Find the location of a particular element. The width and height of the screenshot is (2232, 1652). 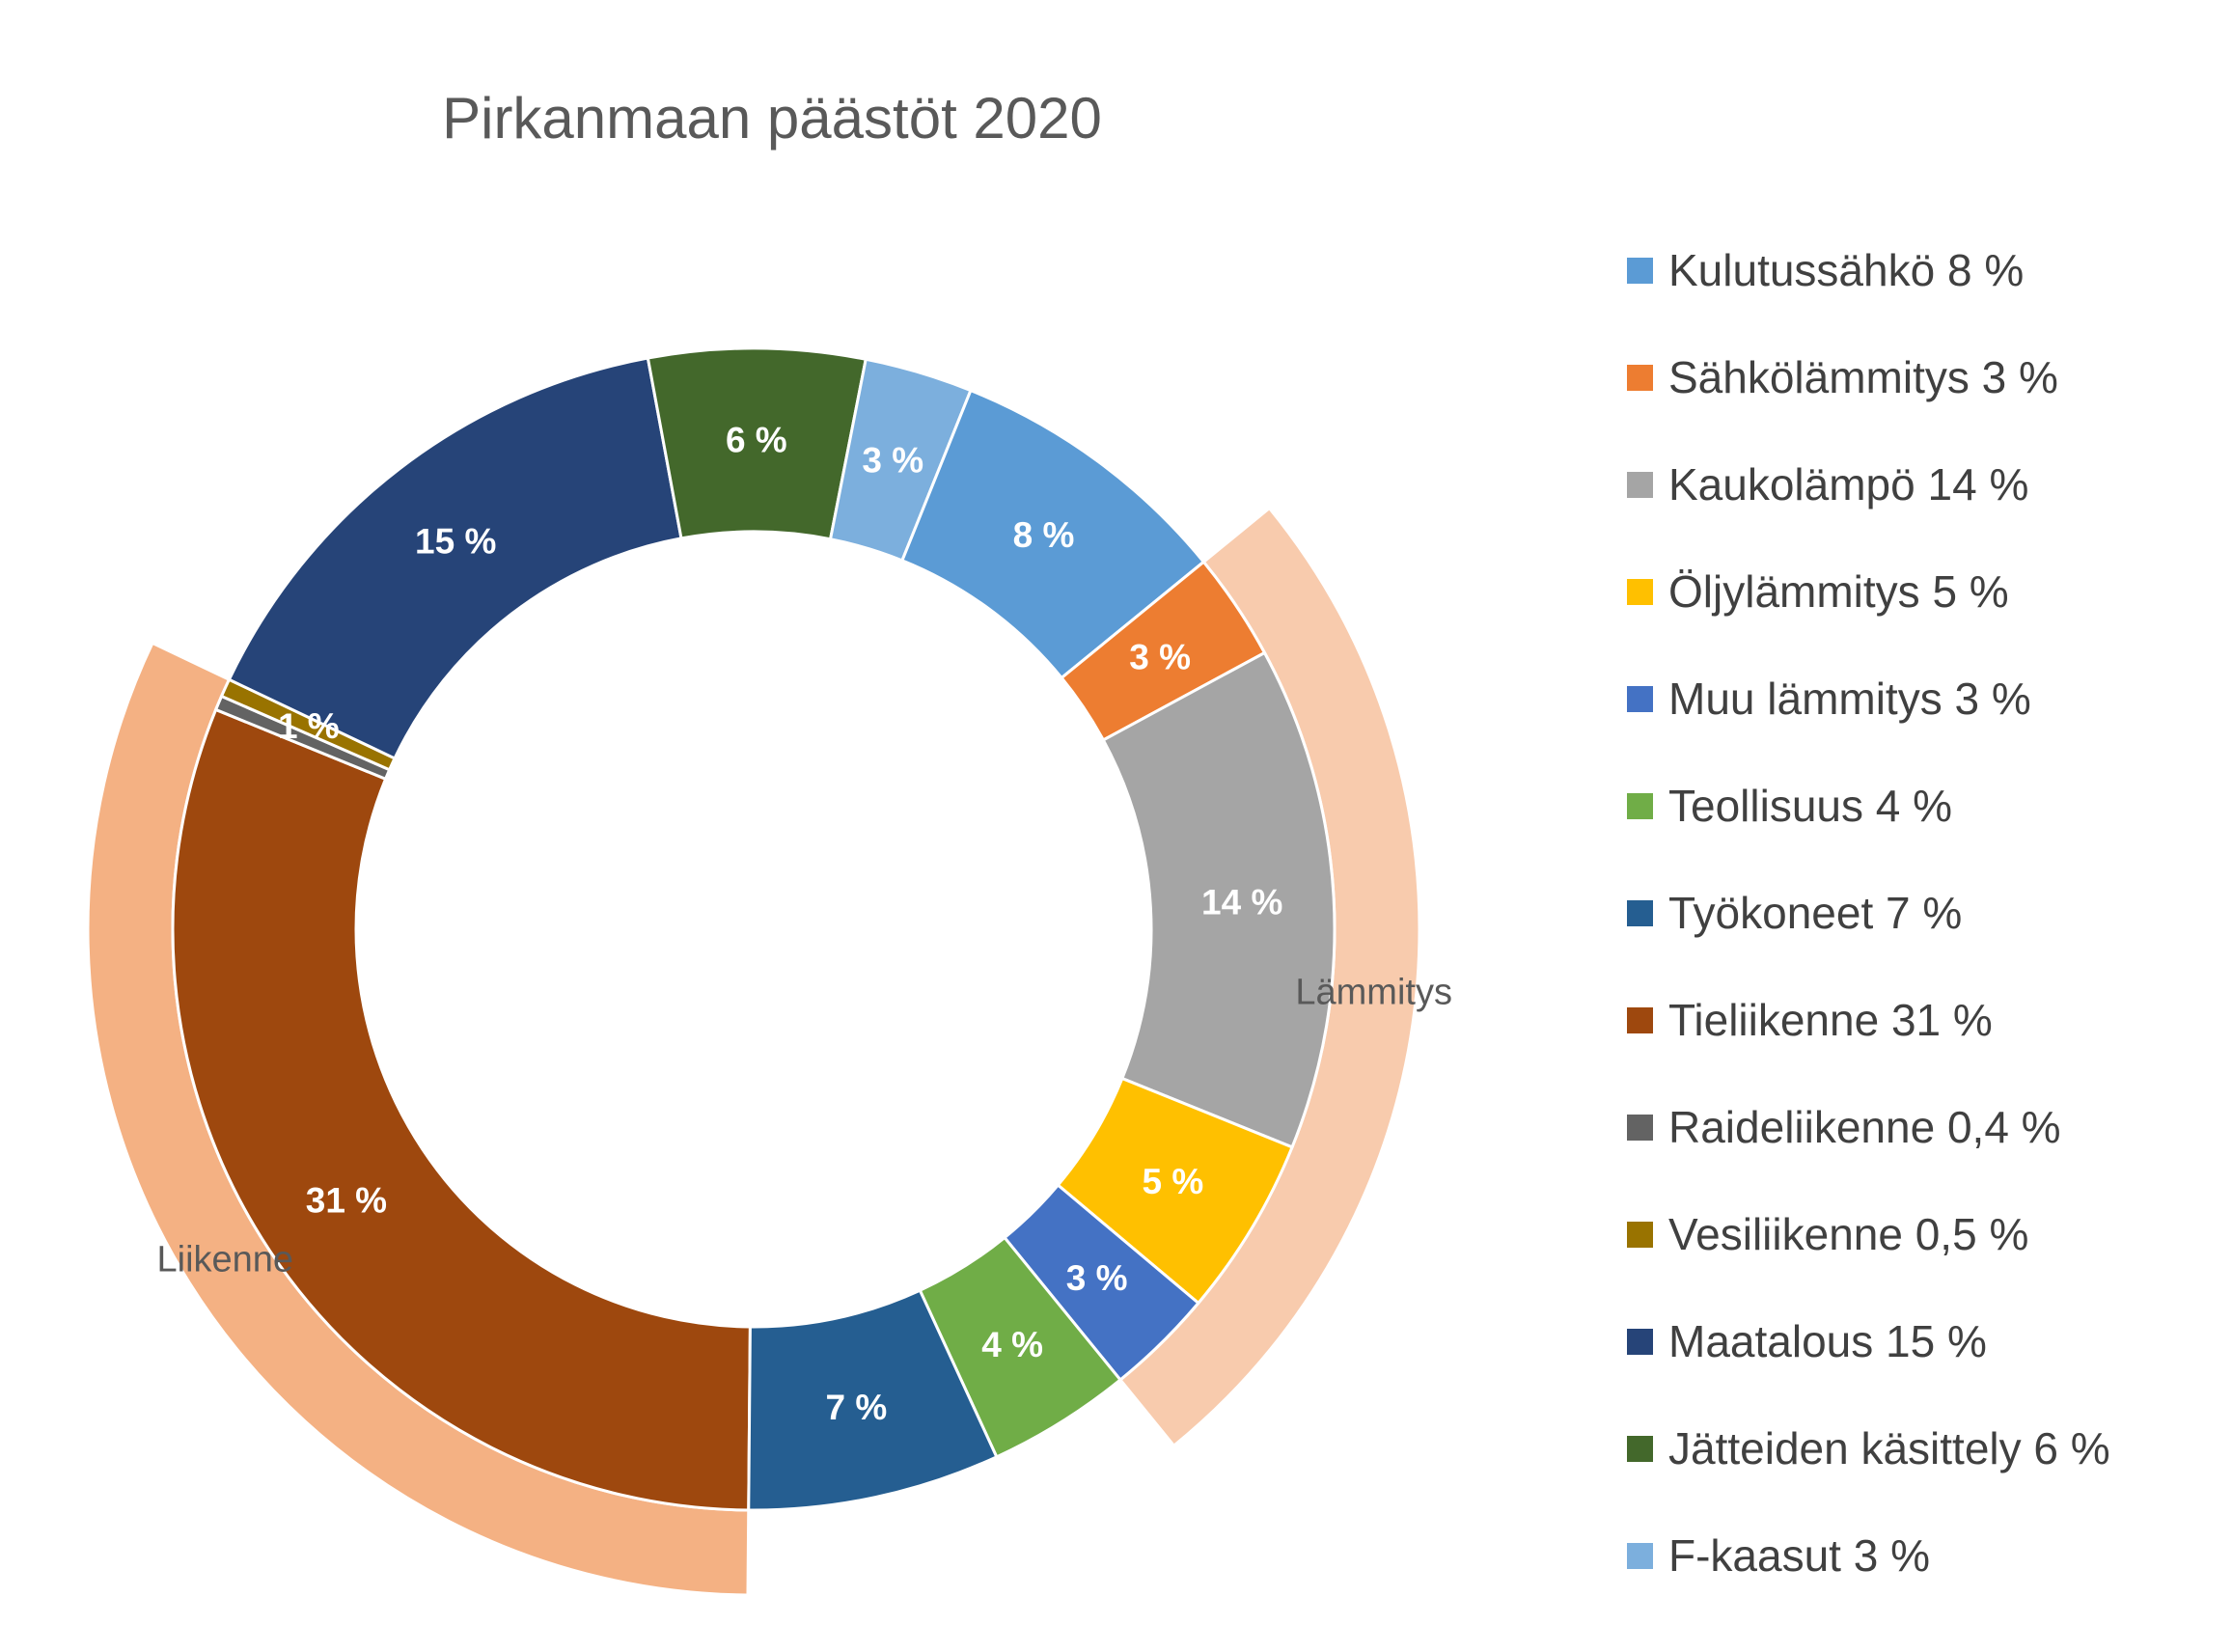

slice-tieliikenne is located at coordinates (462, 1109).